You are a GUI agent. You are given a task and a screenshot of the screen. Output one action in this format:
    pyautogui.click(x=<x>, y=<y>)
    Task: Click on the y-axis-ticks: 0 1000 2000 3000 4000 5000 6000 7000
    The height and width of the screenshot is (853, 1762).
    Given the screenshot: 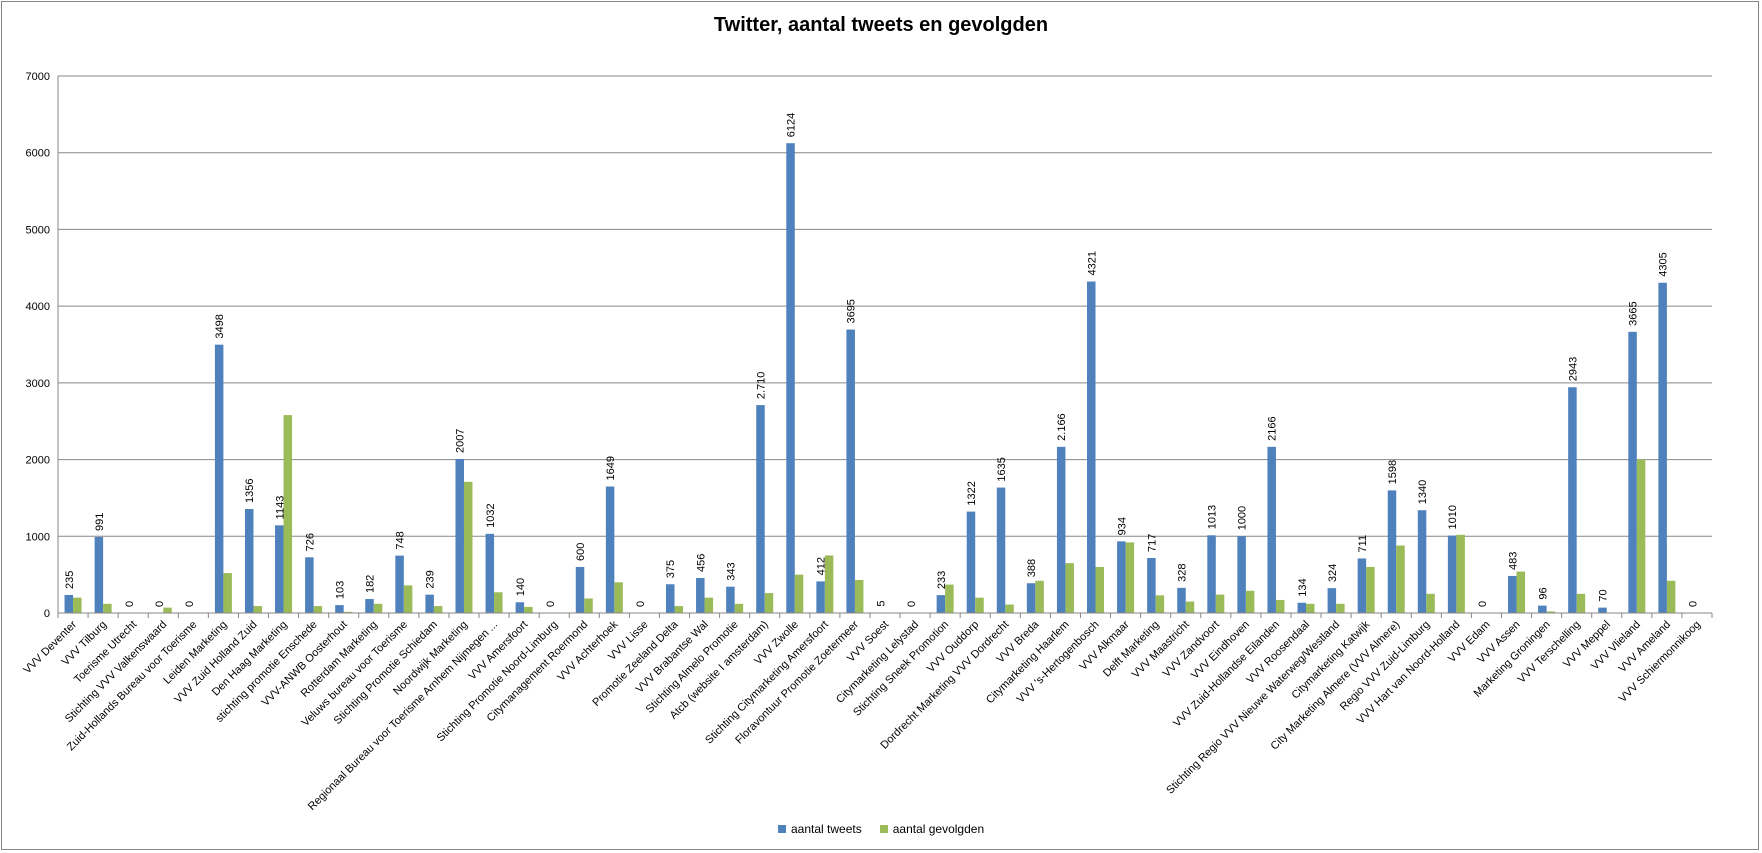 What is the action you would take?
    pyautogui.click(x=38, y=345)
    